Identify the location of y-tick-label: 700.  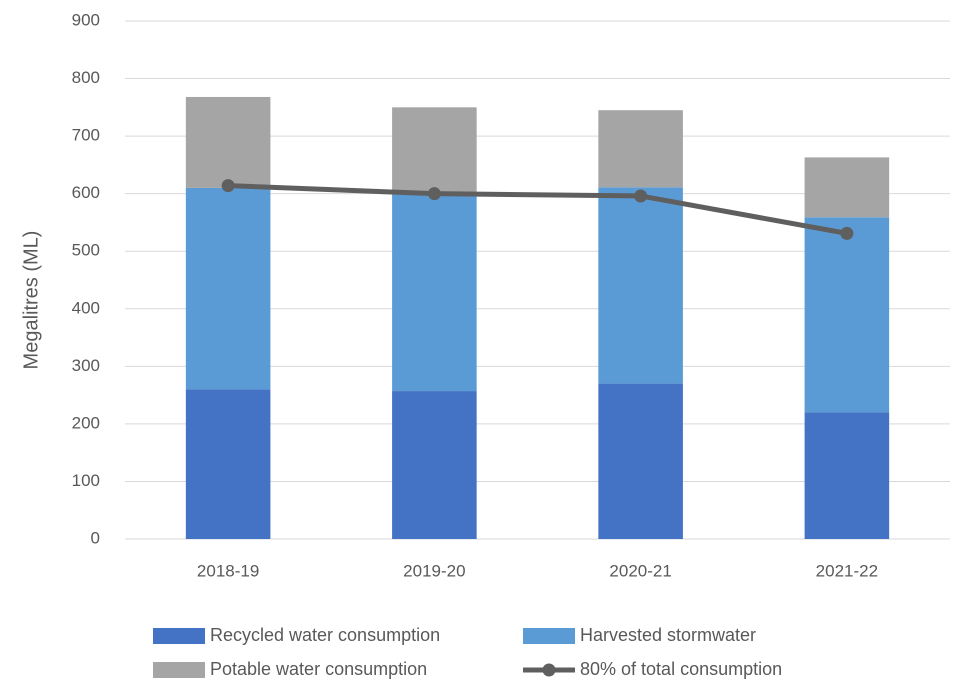
(86, 135).